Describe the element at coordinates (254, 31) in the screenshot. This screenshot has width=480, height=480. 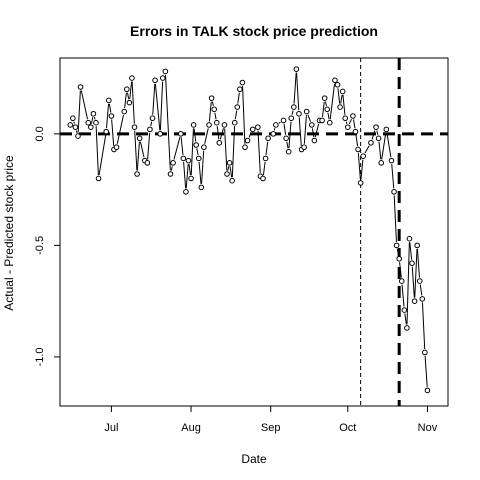
I see `chart-title: Errors in TALK stock price prediction` at that location.